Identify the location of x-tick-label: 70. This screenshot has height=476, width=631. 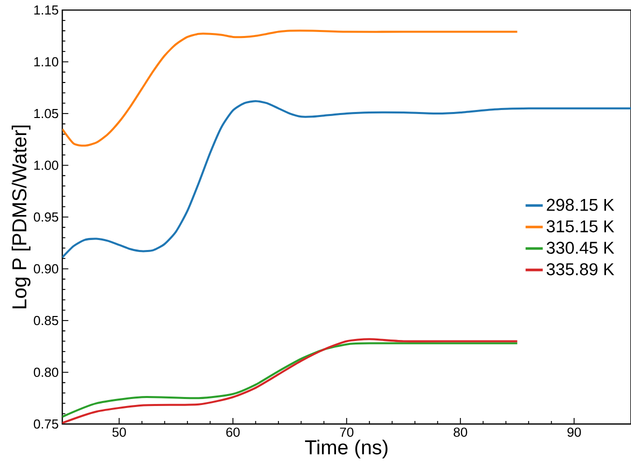
(347, 432).